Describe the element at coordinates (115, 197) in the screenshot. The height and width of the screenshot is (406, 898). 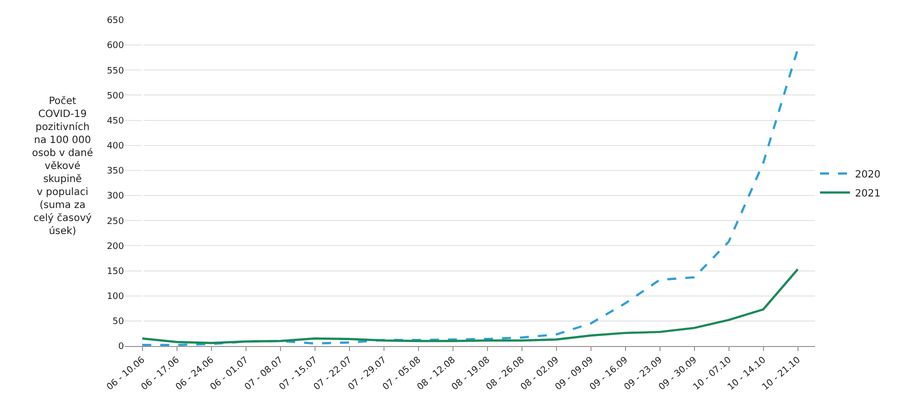
I see `y-tick-label: 300` at that location.